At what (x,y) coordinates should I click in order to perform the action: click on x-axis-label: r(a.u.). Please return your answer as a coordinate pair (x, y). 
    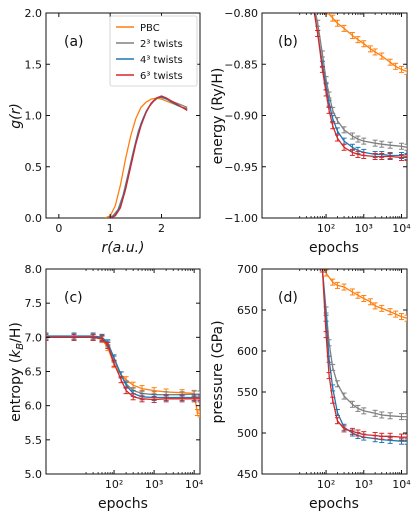
    Looking at the image, I should click on (122, 248).